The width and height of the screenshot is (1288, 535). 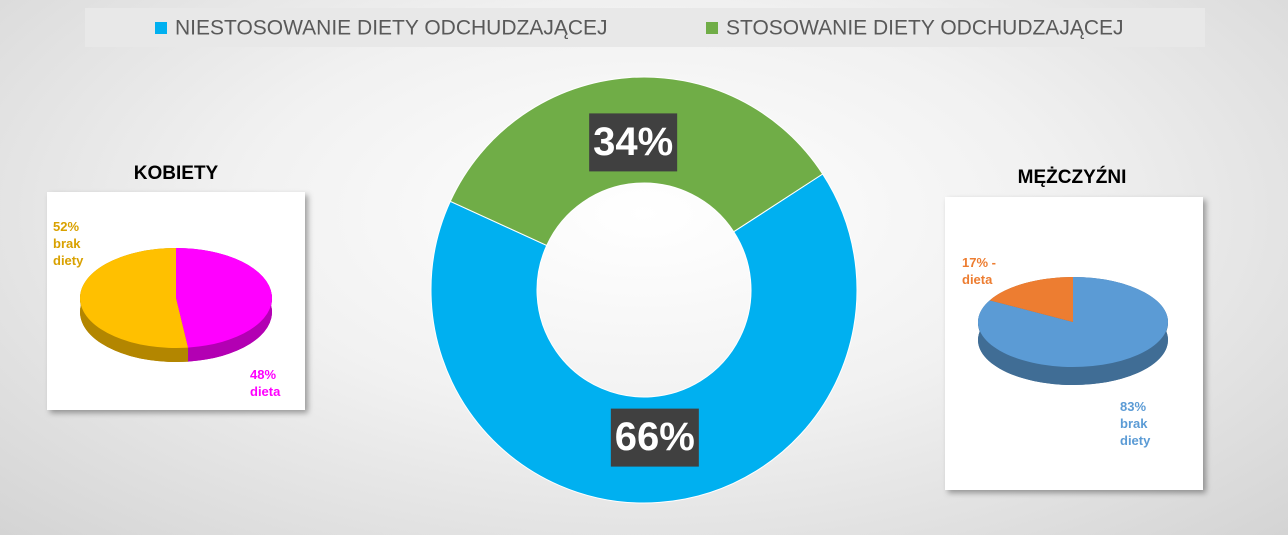 What do you see at coordinates (1135, 423) in the screenshot?
I see `data-label: 83% brak diety` at bounding box center [1135, 423].